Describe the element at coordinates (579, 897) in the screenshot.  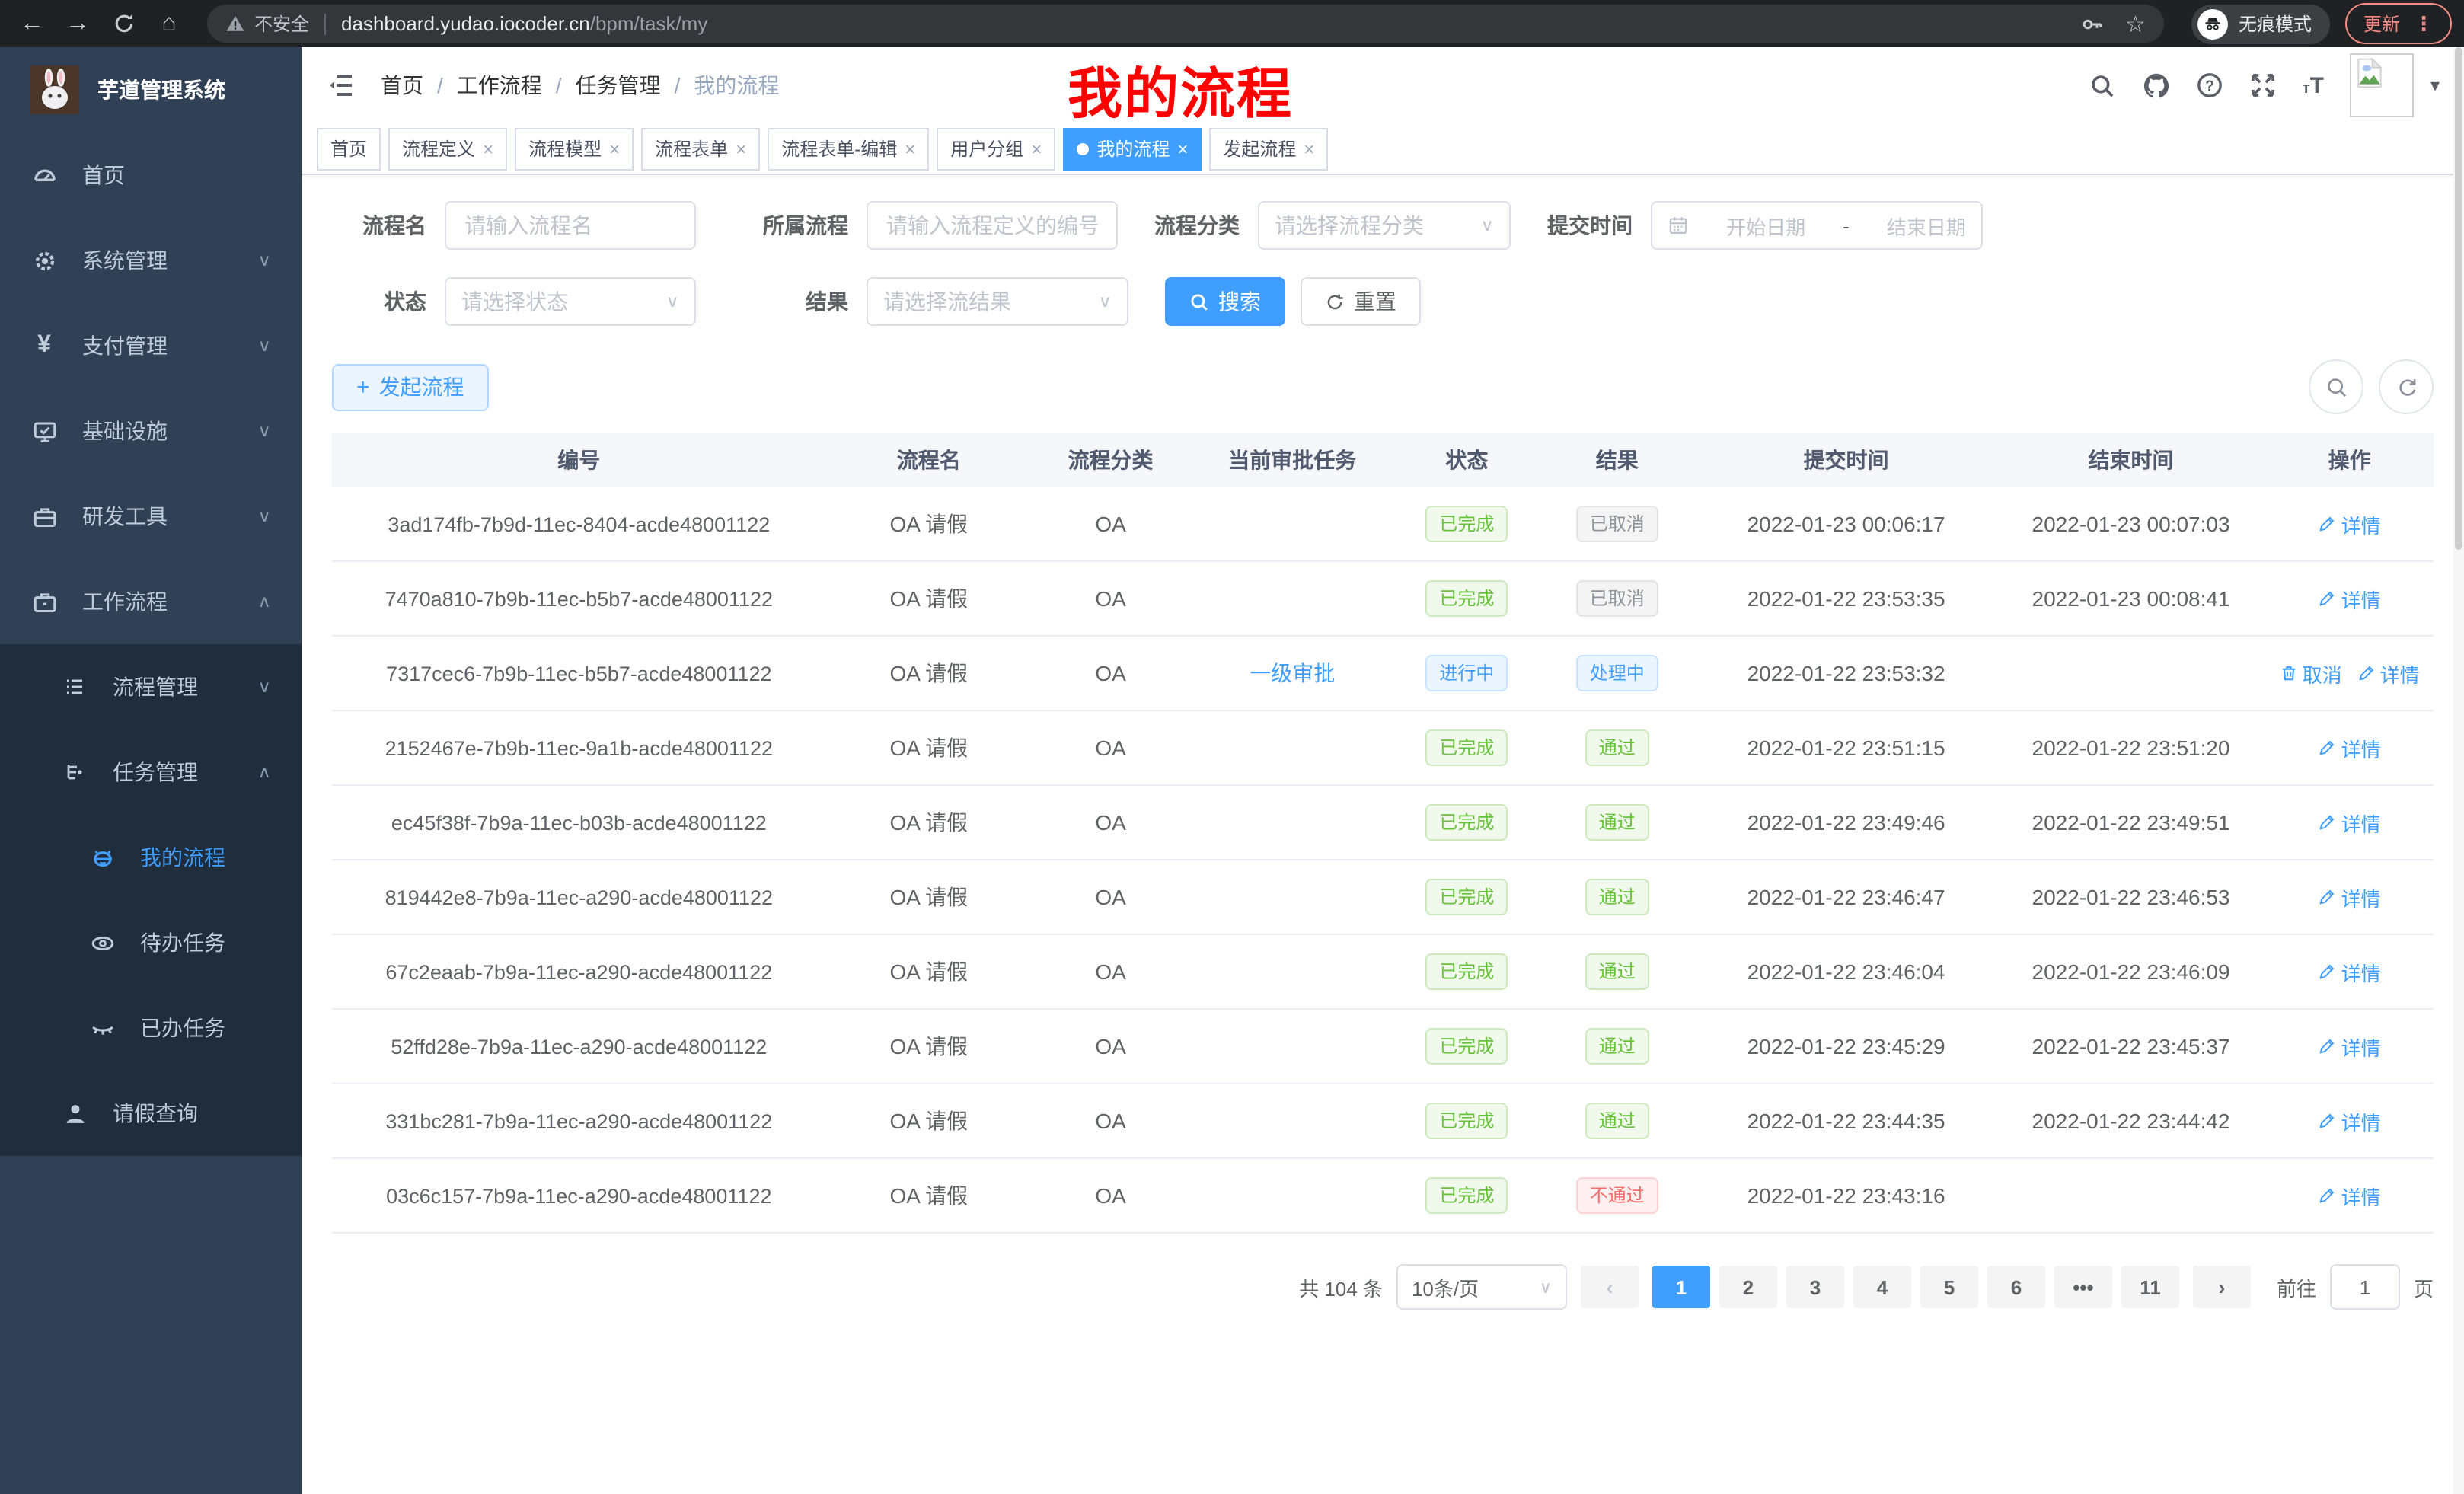
I see `cell-id: 819442e8-7b9a-11ec-a290-acde48001122` at that location.